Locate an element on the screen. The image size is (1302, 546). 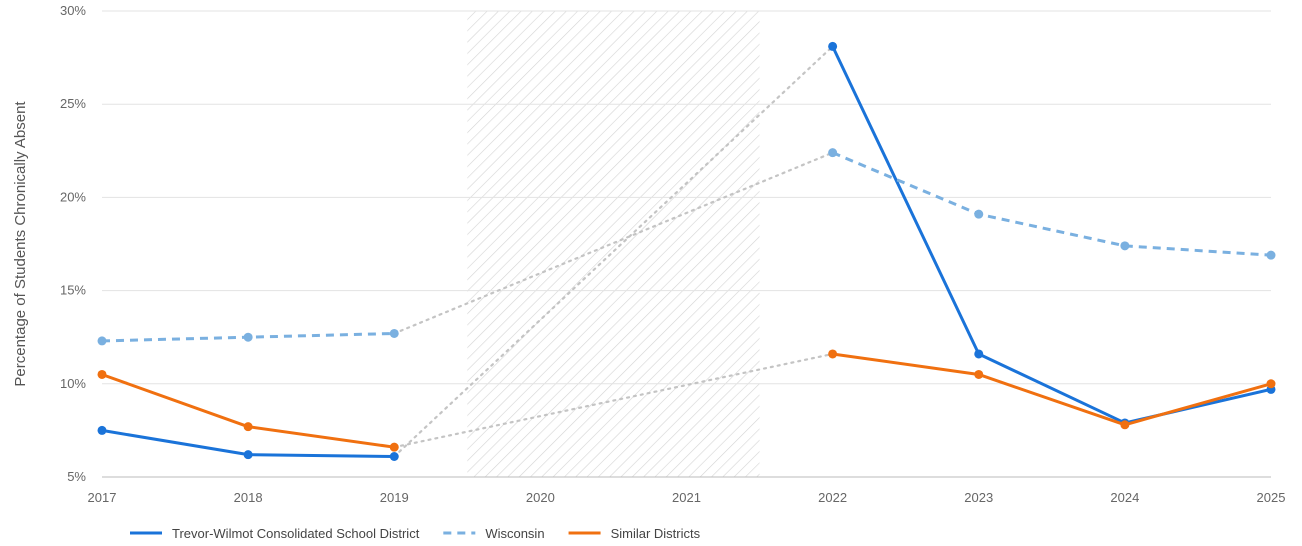
y-tick-label: 10% is located at coordinates (73, 383).